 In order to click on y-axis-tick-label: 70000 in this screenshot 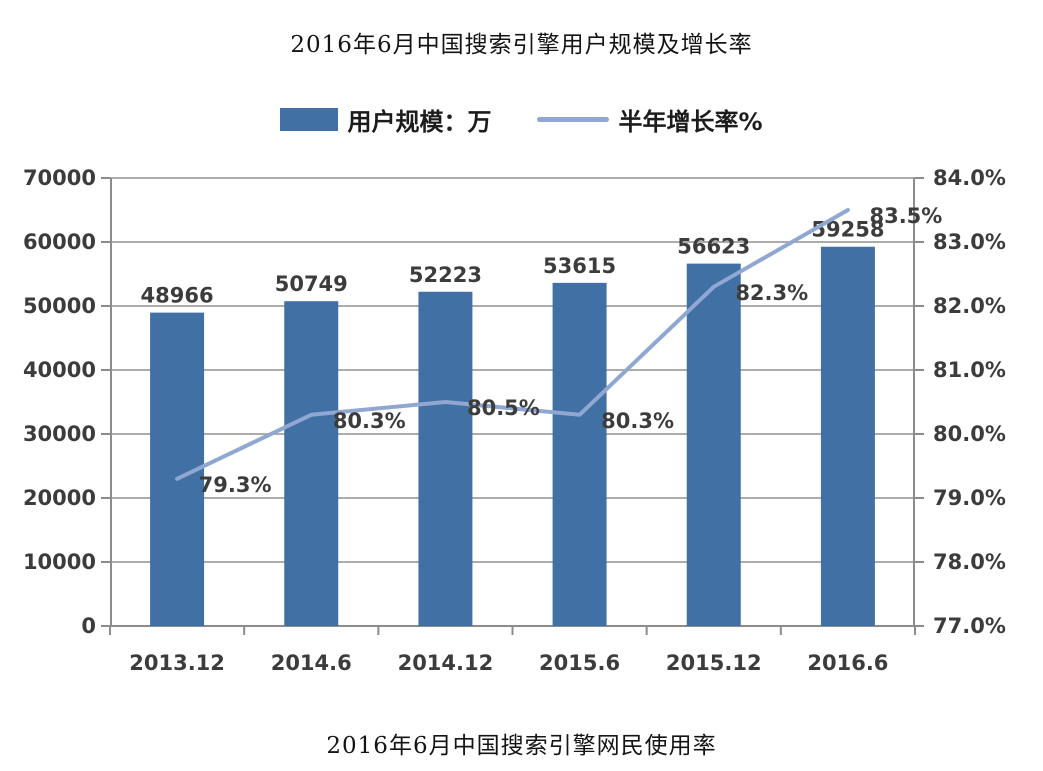, I will do `click(59, 178)`.